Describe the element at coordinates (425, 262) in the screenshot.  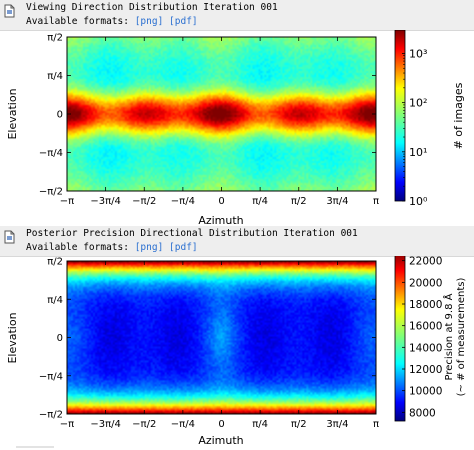
I see `colorbar-tick-label: 22000` at that location.